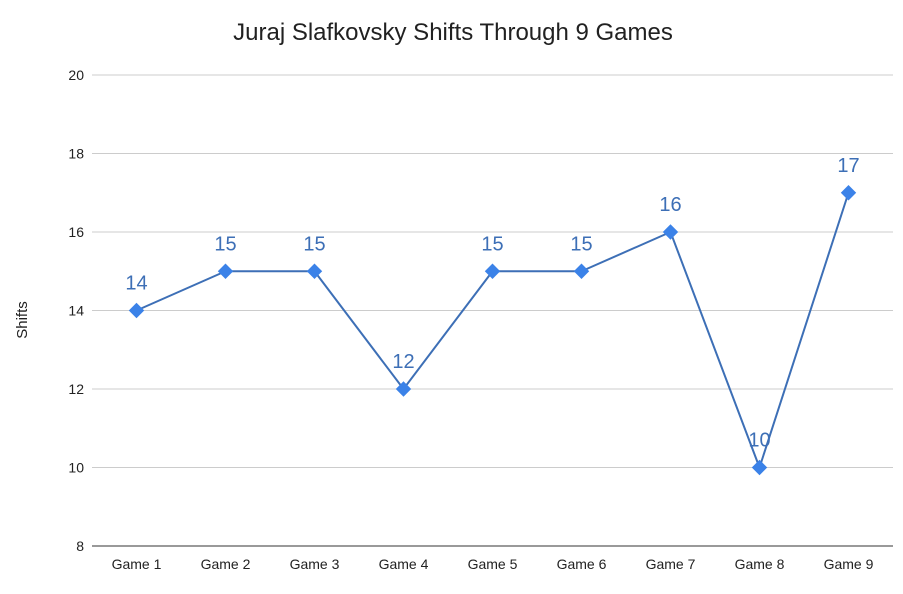 The height and width of the screenshot is (594, 903). I want to click on data-label: 14, so click(136, 284).